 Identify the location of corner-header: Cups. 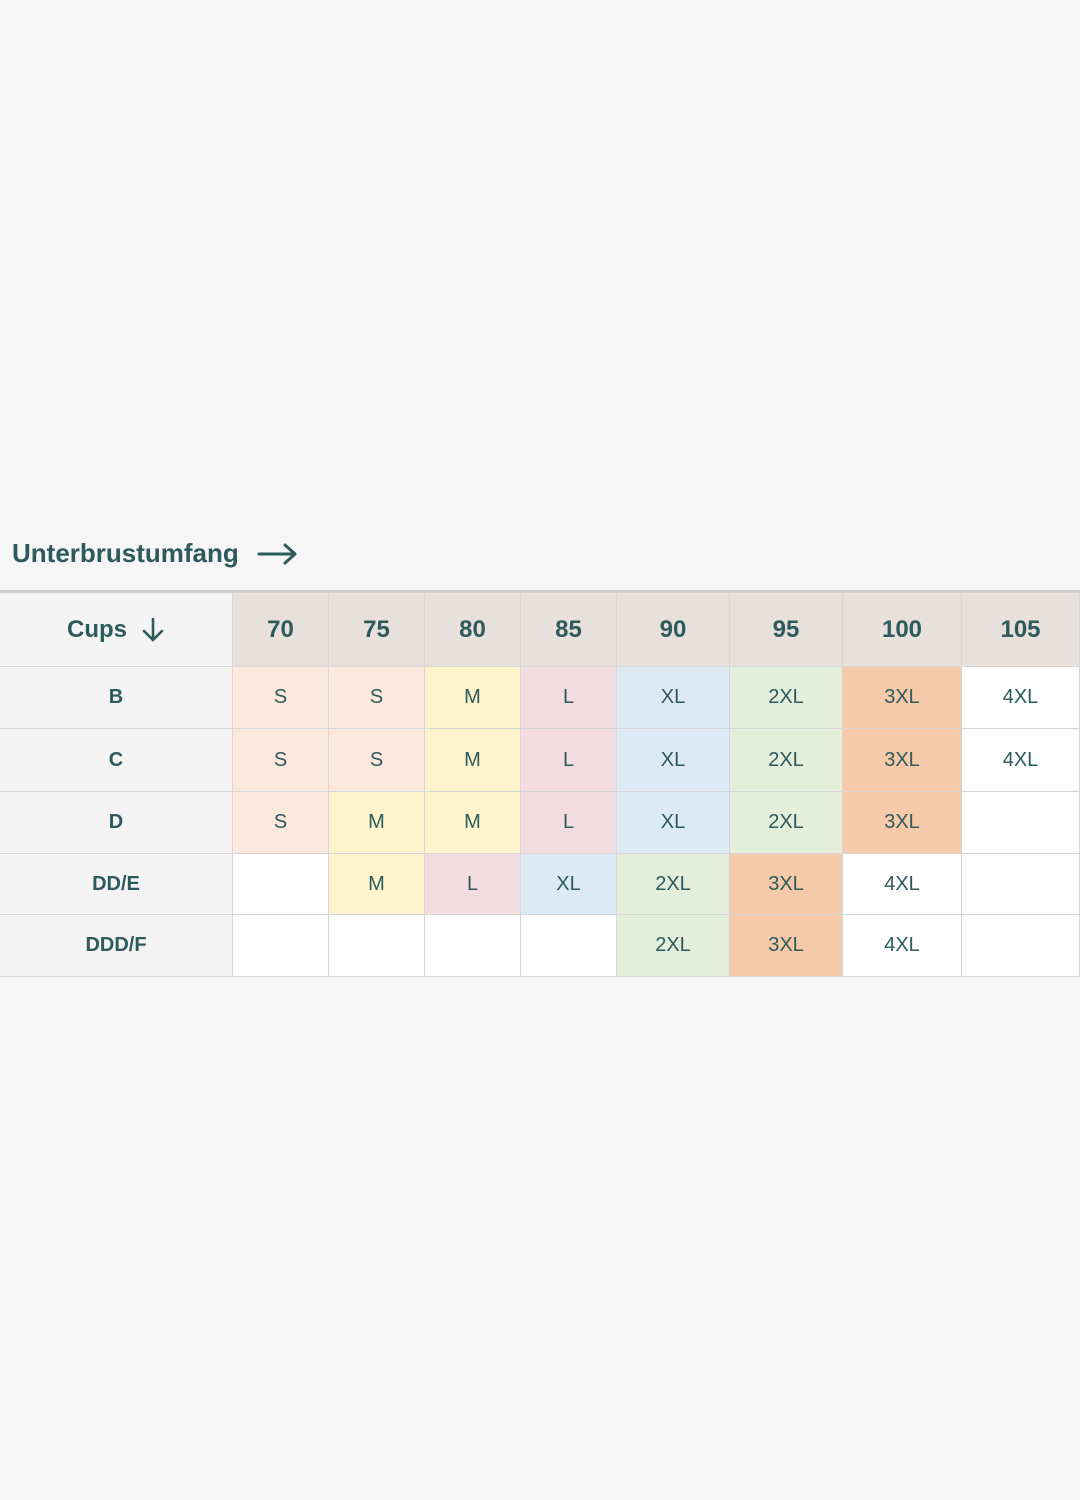
(116, 630).